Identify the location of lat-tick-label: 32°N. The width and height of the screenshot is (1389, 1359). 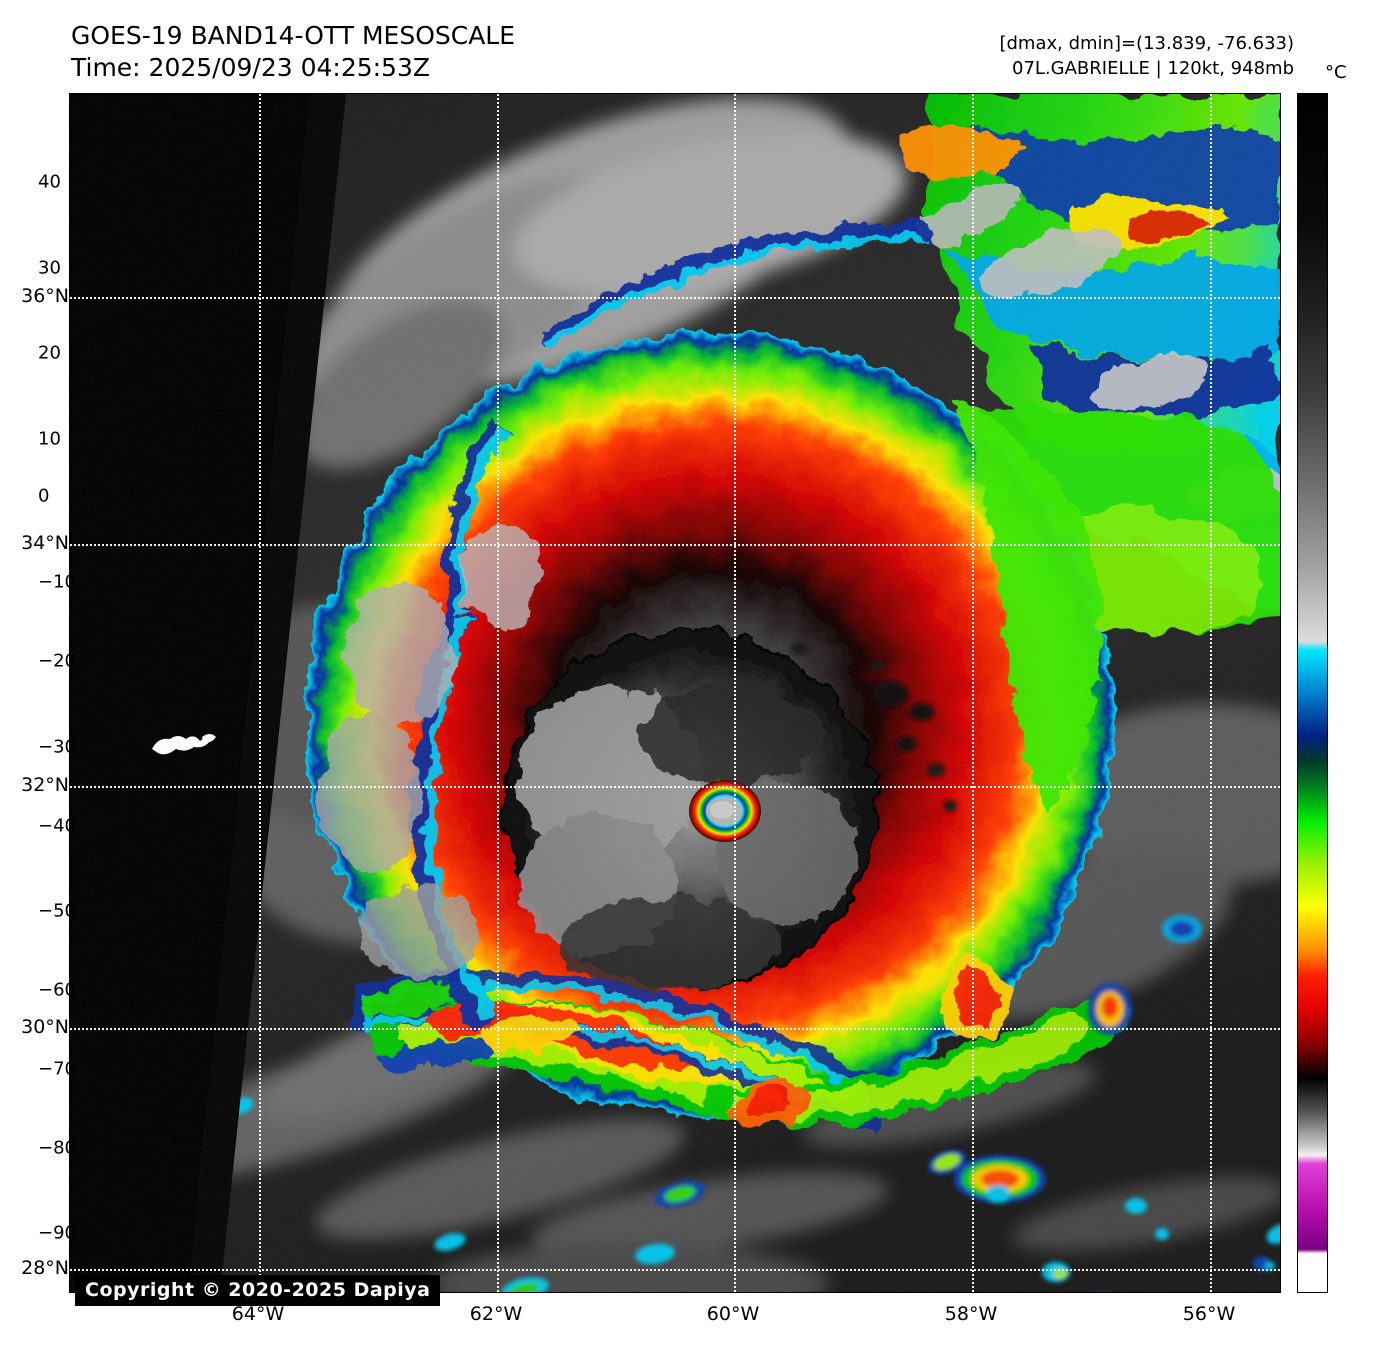
(45, 785).